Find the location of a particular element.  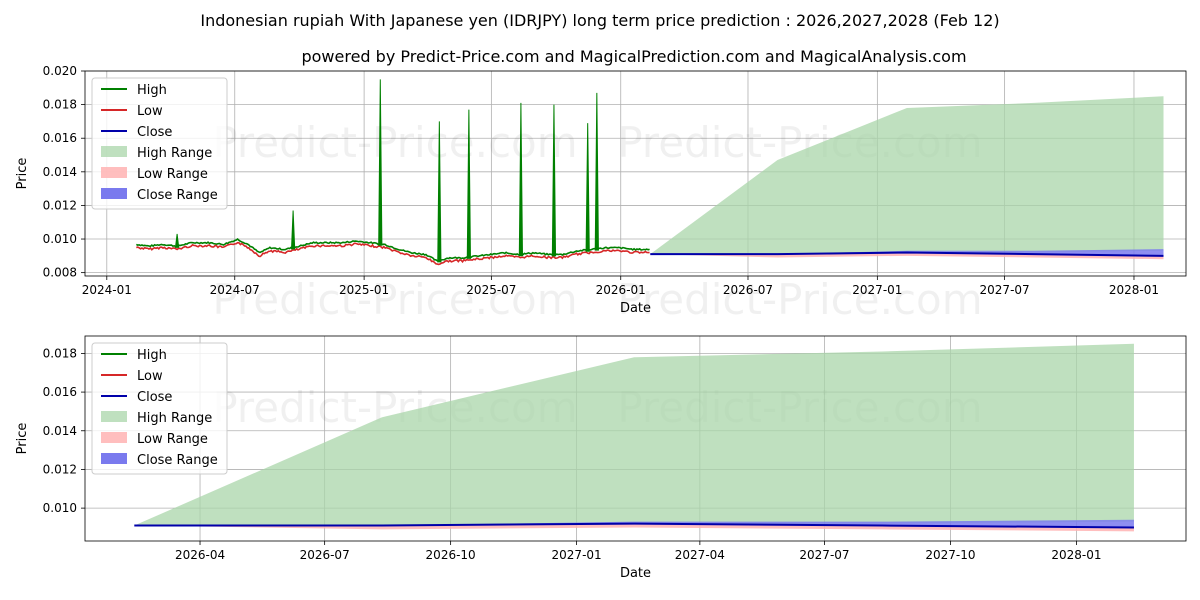

x-tick-label: 2025-01 is located at coordinates (364, 290).